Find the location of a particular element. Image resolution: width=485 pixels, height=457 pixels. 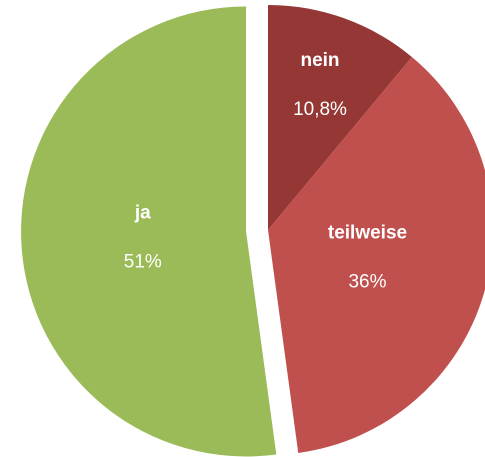

slice-name: nein is located at coordinates (319, 60).